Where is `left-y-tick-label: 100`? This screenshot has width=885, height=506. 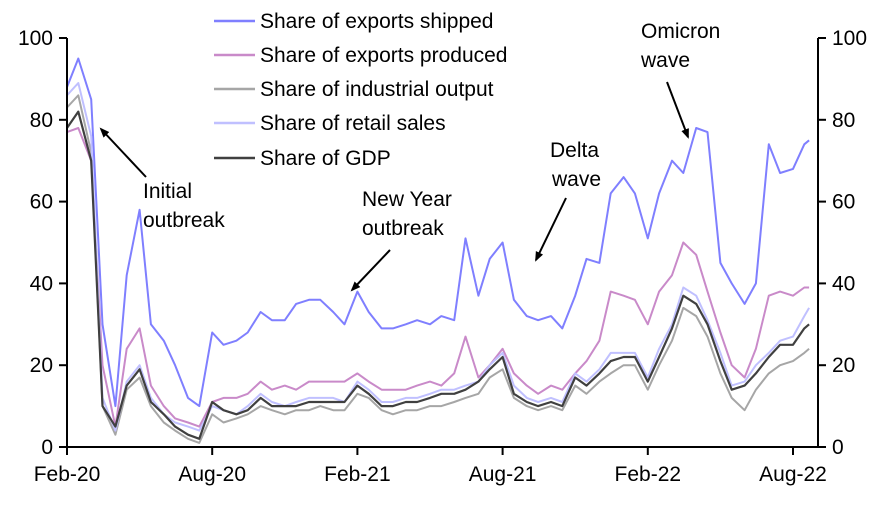 left-y-tick-label: 100 is located at coordinates (35, 38).